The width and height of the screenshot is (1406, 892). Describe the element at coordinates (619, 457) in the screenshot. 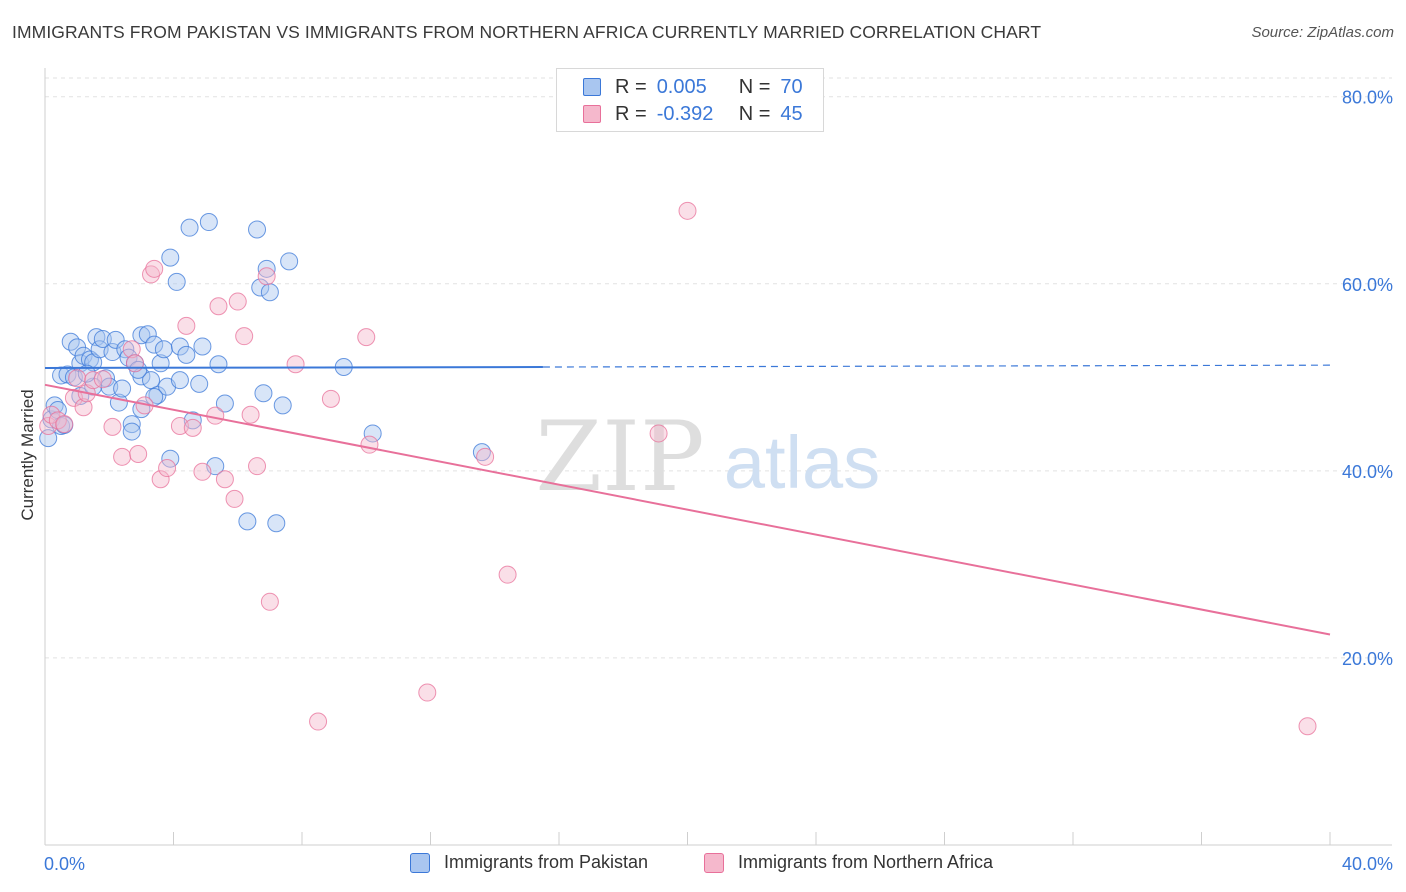

I see `watermark-zip: ZIP` at that location.